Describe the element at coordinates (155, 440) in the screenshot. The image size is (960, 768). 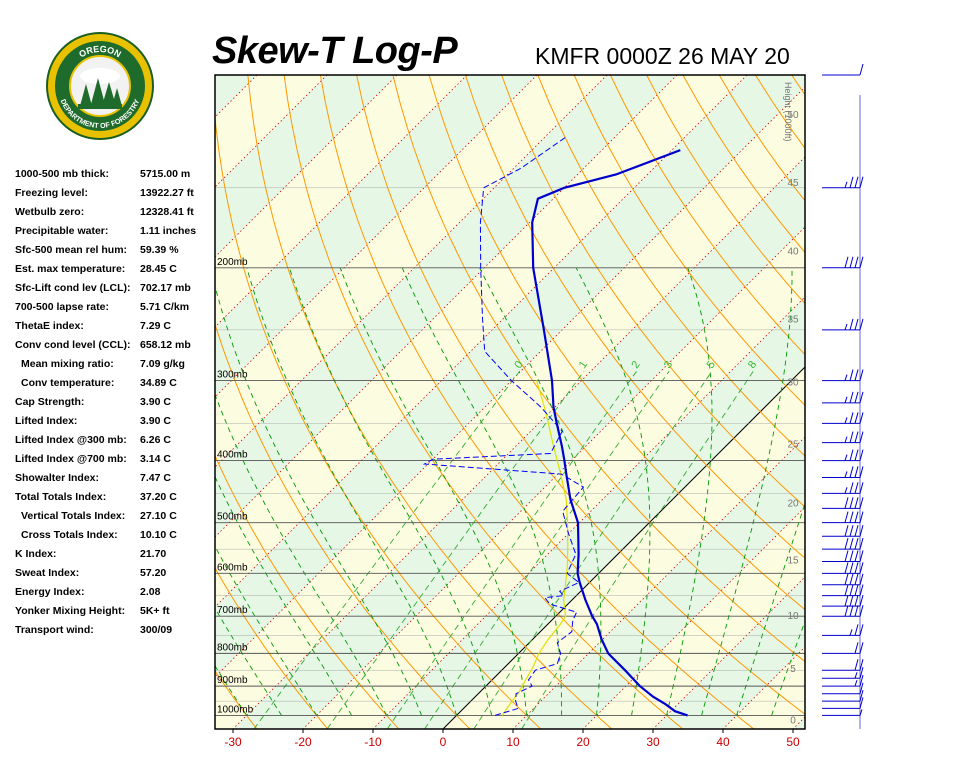
I see `stat-value: 6.26 C` at that location.